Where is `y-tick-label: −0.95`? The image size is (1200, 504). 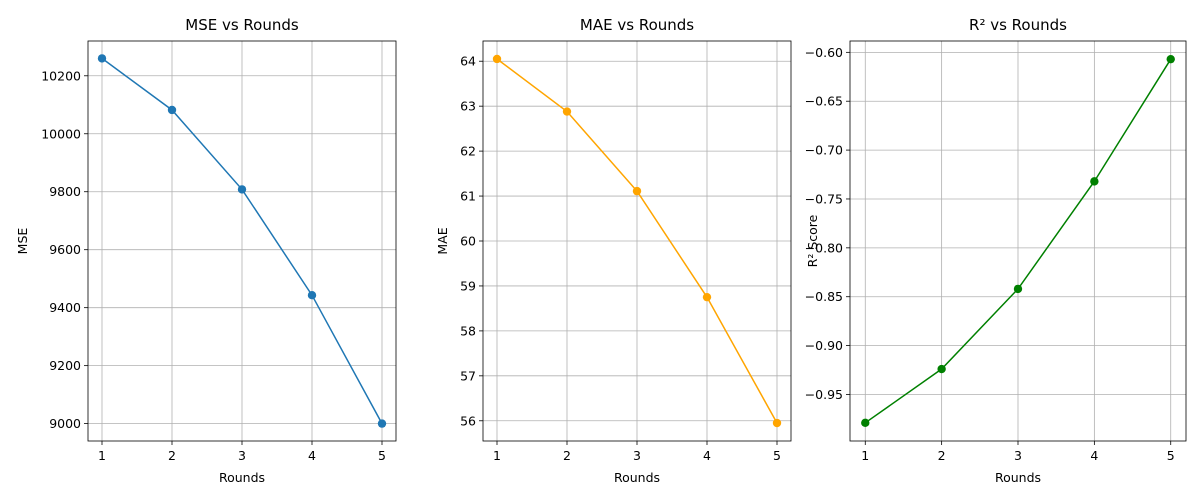
y-tick-label: −0.95 is located at coordinates (824, 394).